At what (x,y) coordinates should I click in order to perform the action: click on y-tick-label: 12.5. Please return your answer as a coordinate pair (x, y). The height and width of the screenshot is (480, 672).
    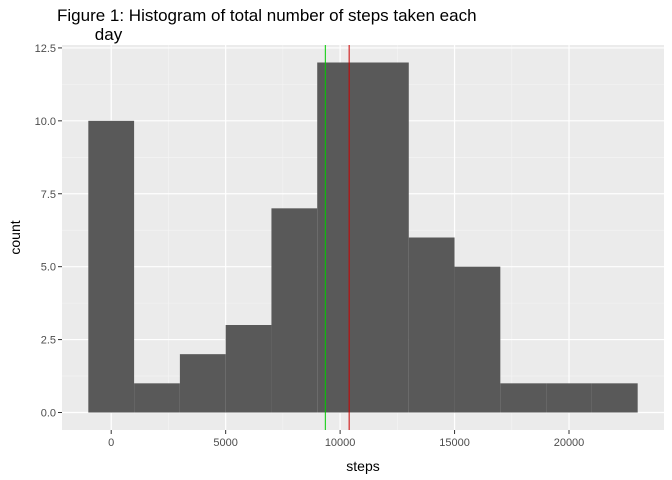
    Looking at the image, I should click on (45, 49).